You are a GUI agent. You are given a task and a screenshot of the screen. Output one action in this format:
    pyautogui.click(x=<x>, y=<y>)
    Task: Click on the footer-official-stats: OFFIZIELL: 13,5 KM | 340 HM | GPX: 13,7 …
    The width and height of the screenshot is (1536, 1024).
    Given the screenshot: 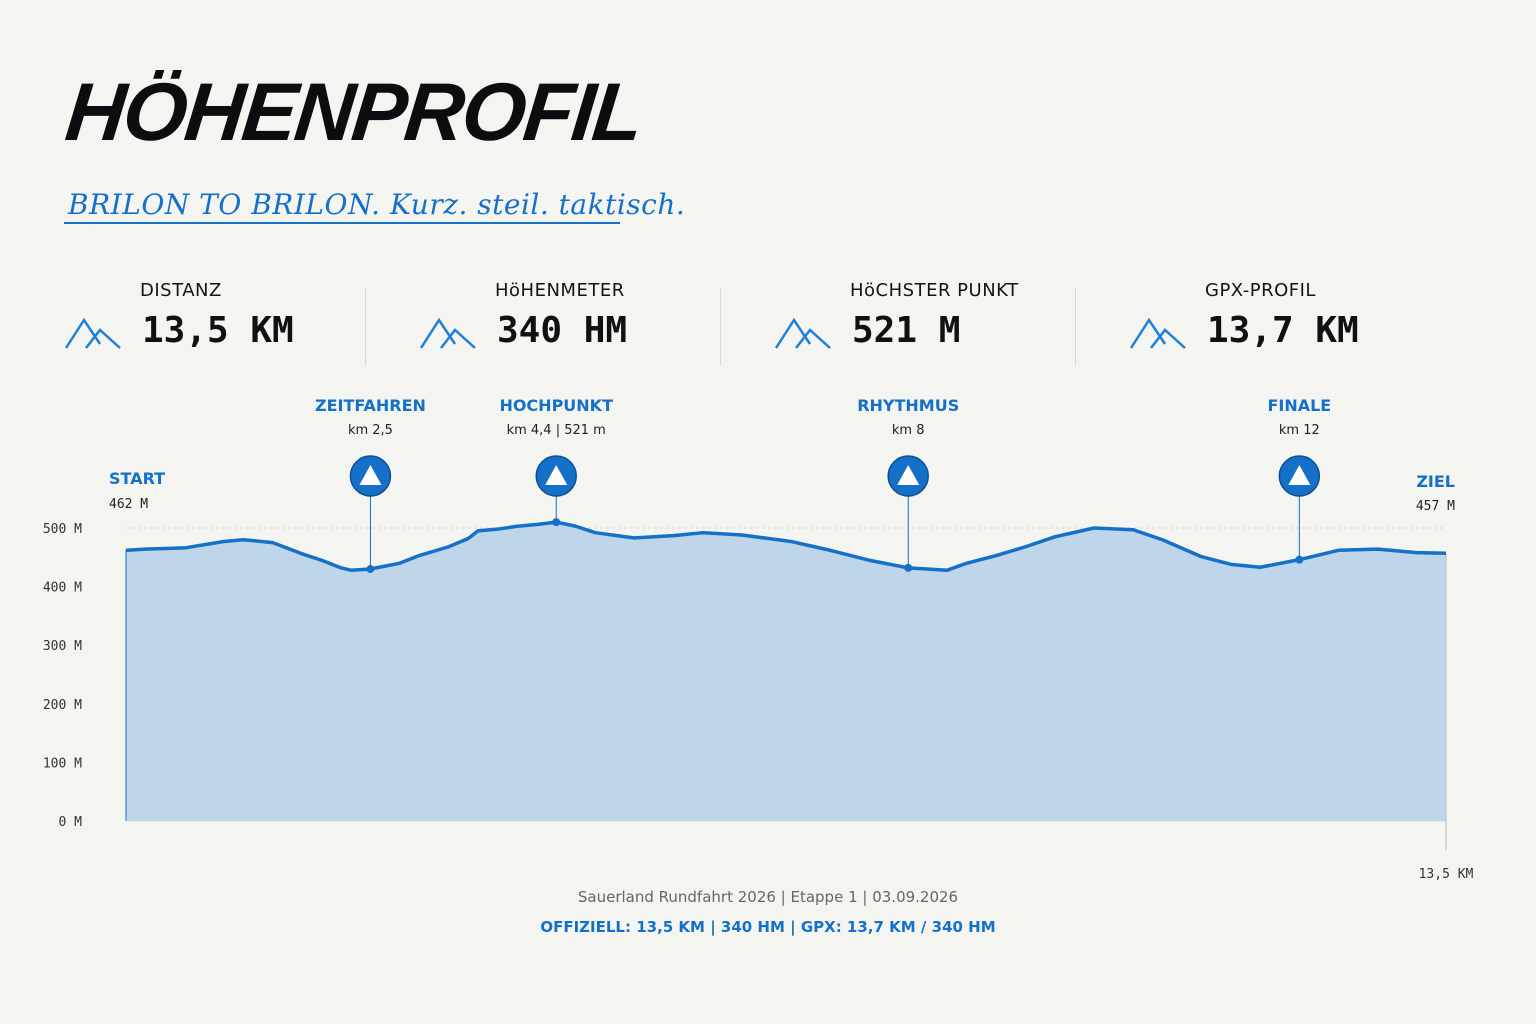 What is the action you would take?
    pyautogui.click(x=768, y=927)
    